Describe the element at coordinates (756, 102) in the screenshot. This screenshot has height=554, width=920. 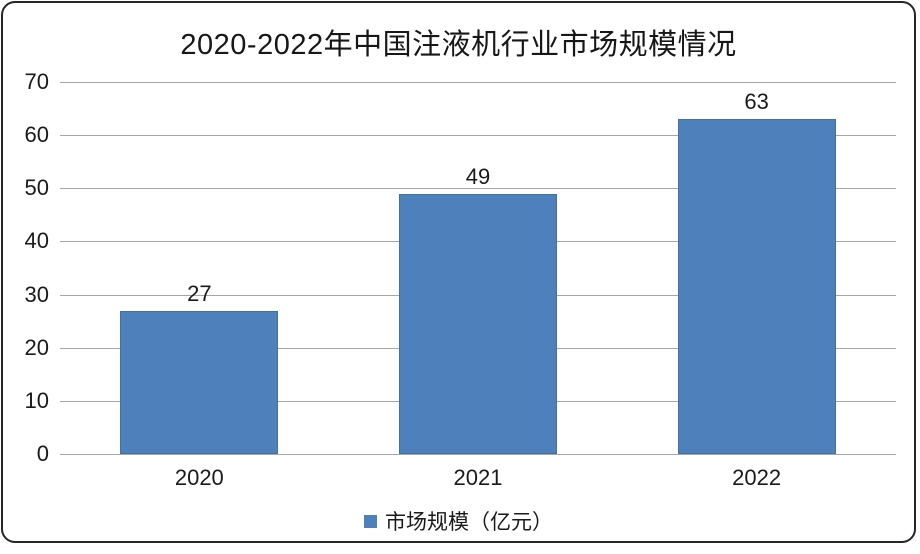
I see `data-label-2022: 63` at that location.